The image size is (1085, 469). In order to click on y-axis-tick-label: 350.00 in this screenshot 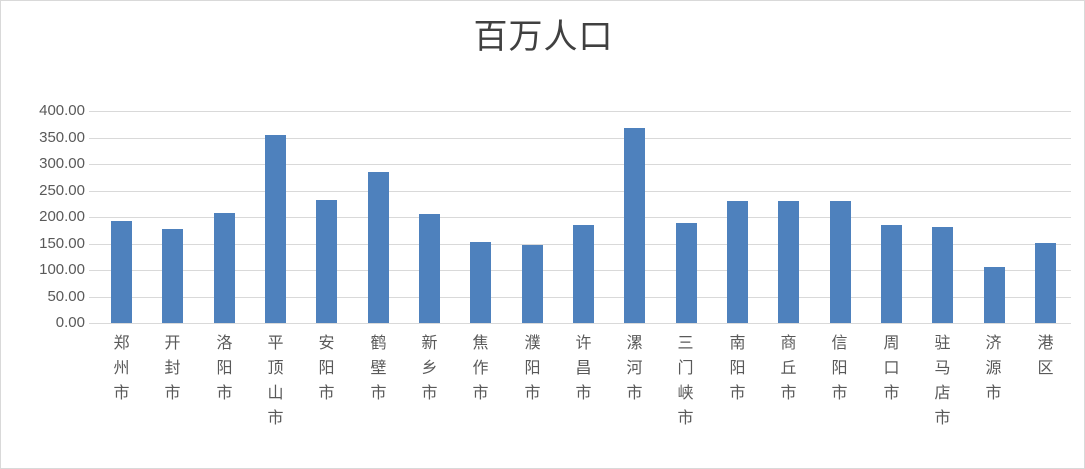, I will do `click(62, 137)`.